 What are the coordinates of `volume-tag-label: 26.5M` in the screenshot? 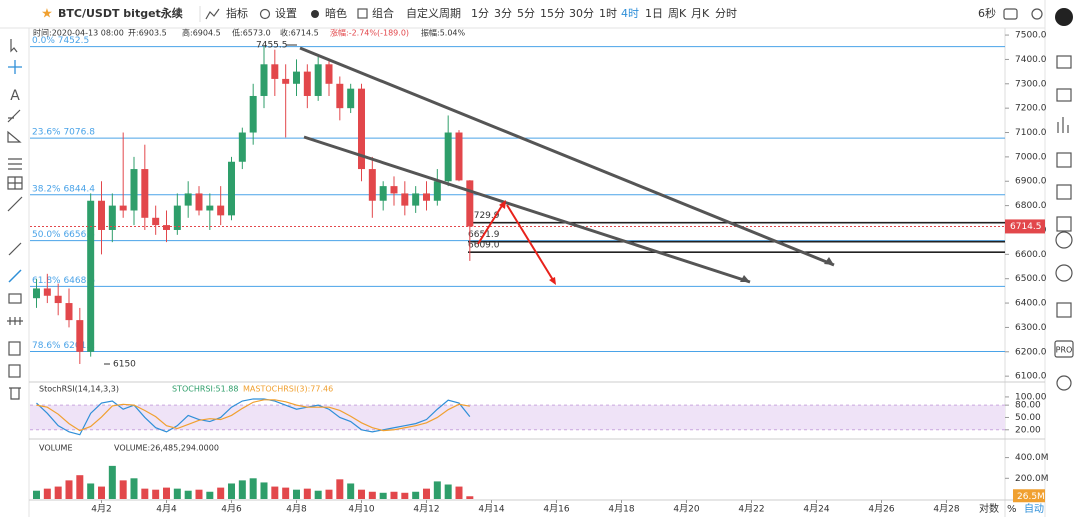 It's located at (1031, 497).